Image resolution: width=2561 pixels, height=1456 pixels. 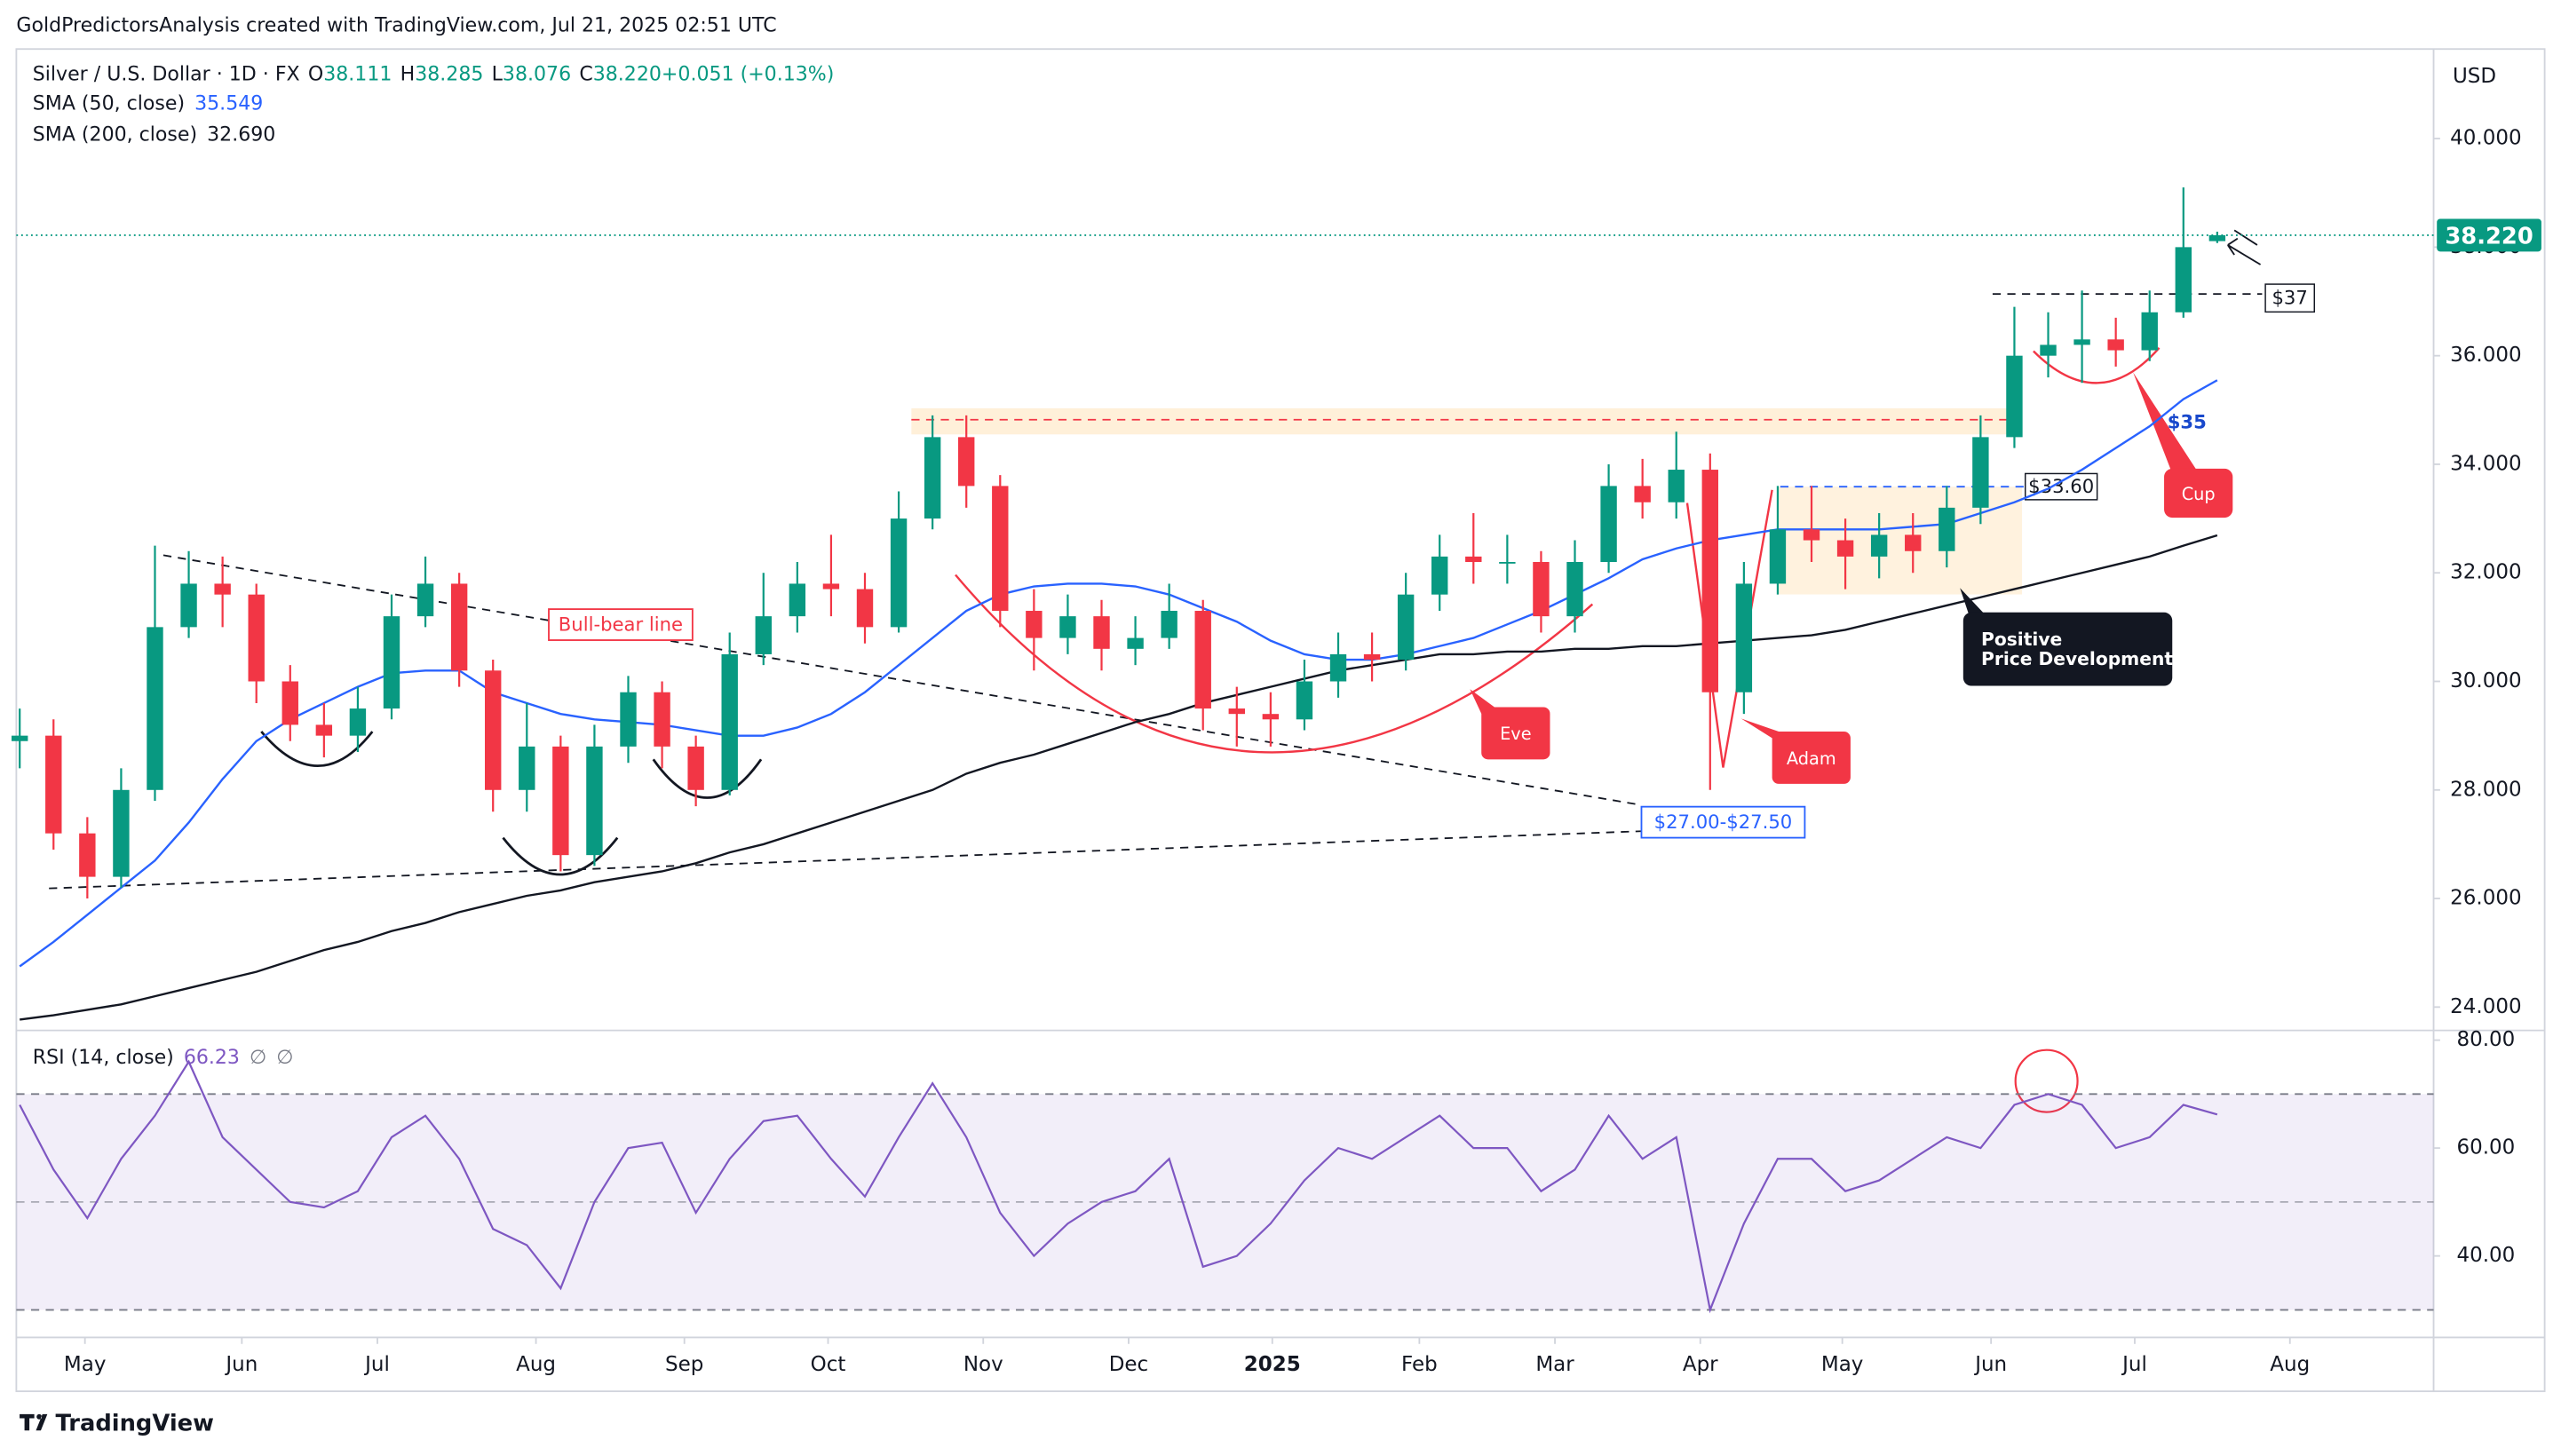 I want to click on legend-value: 66.23, so click(x=212, y=1058).